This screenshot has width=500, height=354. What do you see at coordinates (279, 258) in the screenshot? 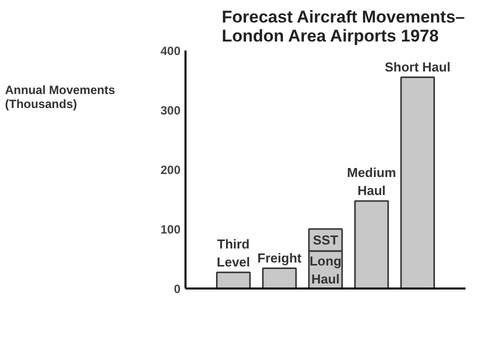
I see `x-tick-label: Freight` at bounding box center [279, 258].